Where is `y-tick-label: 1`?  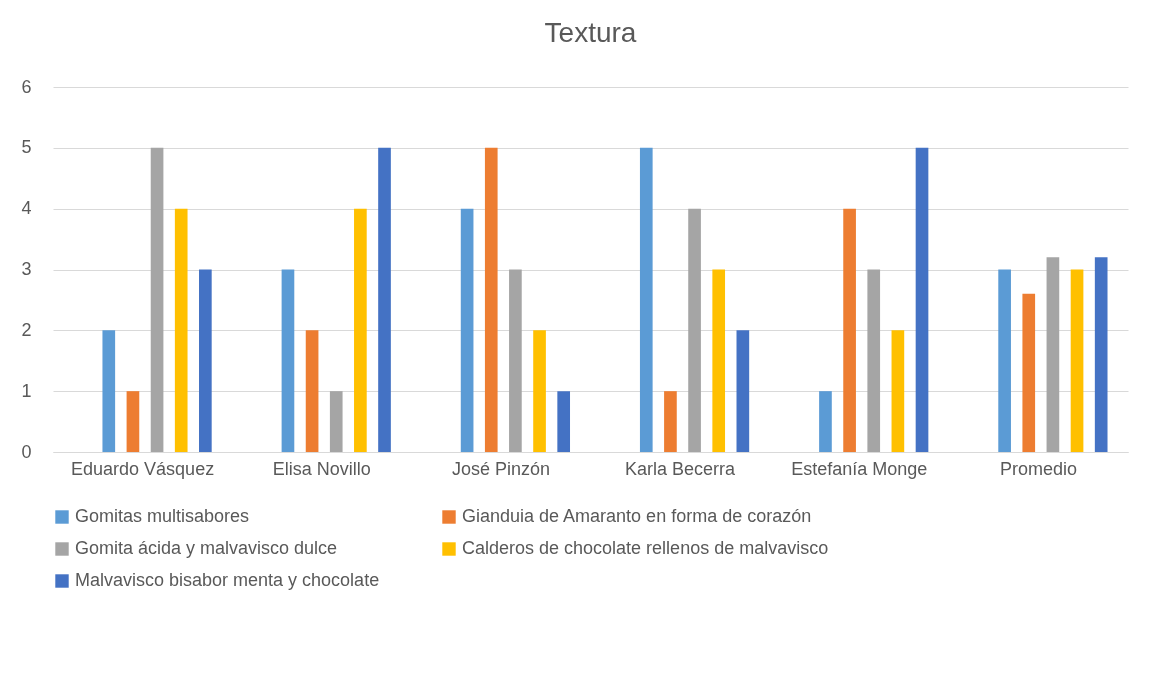 y-tick-label: 1 is located at coordinates (26, 390).